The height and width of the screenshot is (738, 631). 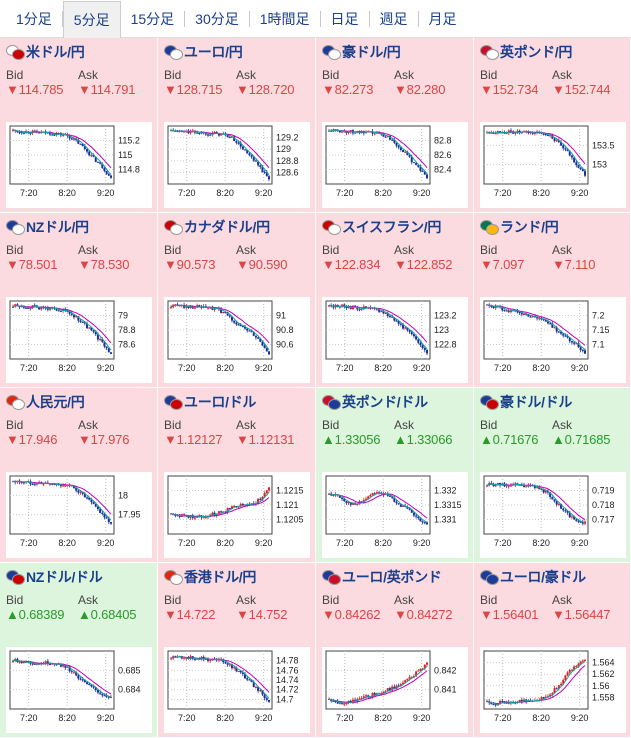 What do you see at coordinates (543, 577) in the screenshot?
I see `currency-pair-name: ユーロ/豪ドル` at bounding box center [543, 577].